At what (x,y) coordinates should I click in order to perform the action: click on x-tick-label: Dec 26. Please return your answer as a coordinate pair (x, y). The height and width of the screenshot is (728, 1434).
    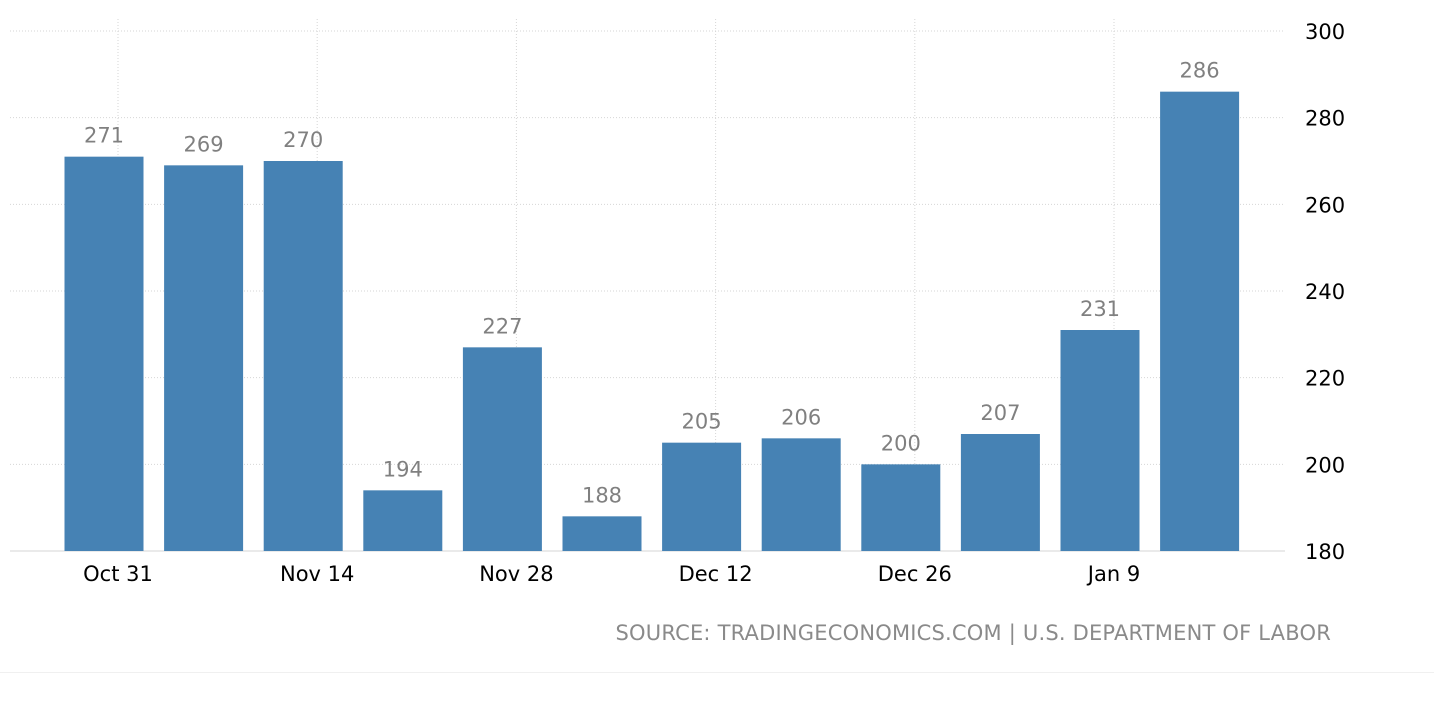
    Looking at the image, I should click on (915, 574).